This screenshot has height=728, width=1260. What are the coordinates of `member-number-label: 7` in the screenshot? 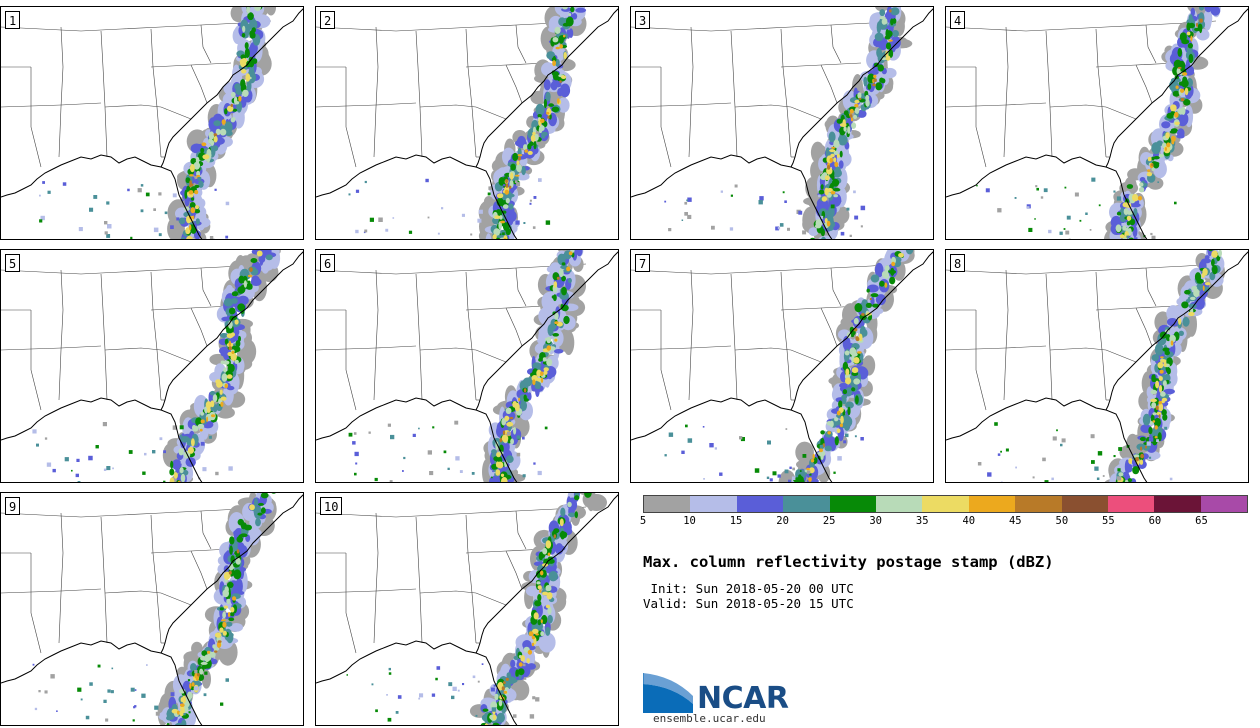 It's located at (643, 263).